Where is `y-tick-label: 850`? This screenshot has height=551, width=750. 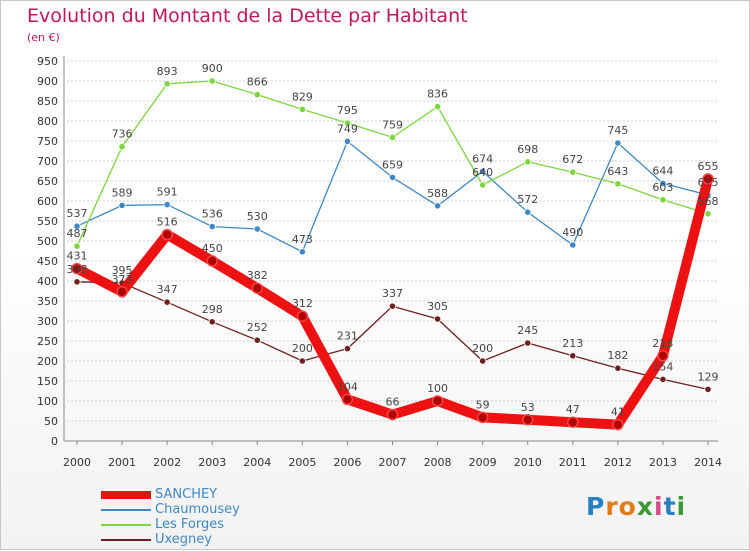
y-tick-label: 850 is located at coordinates (47, 101).